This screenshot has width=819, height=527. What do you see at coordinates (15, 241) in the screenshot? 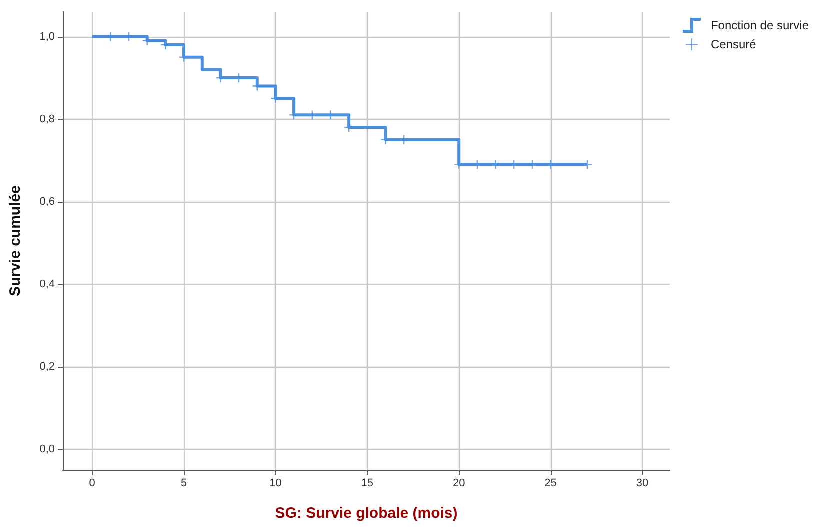
I see `y-axis-title: Survie cumulée` at bounding box center [15, 241].